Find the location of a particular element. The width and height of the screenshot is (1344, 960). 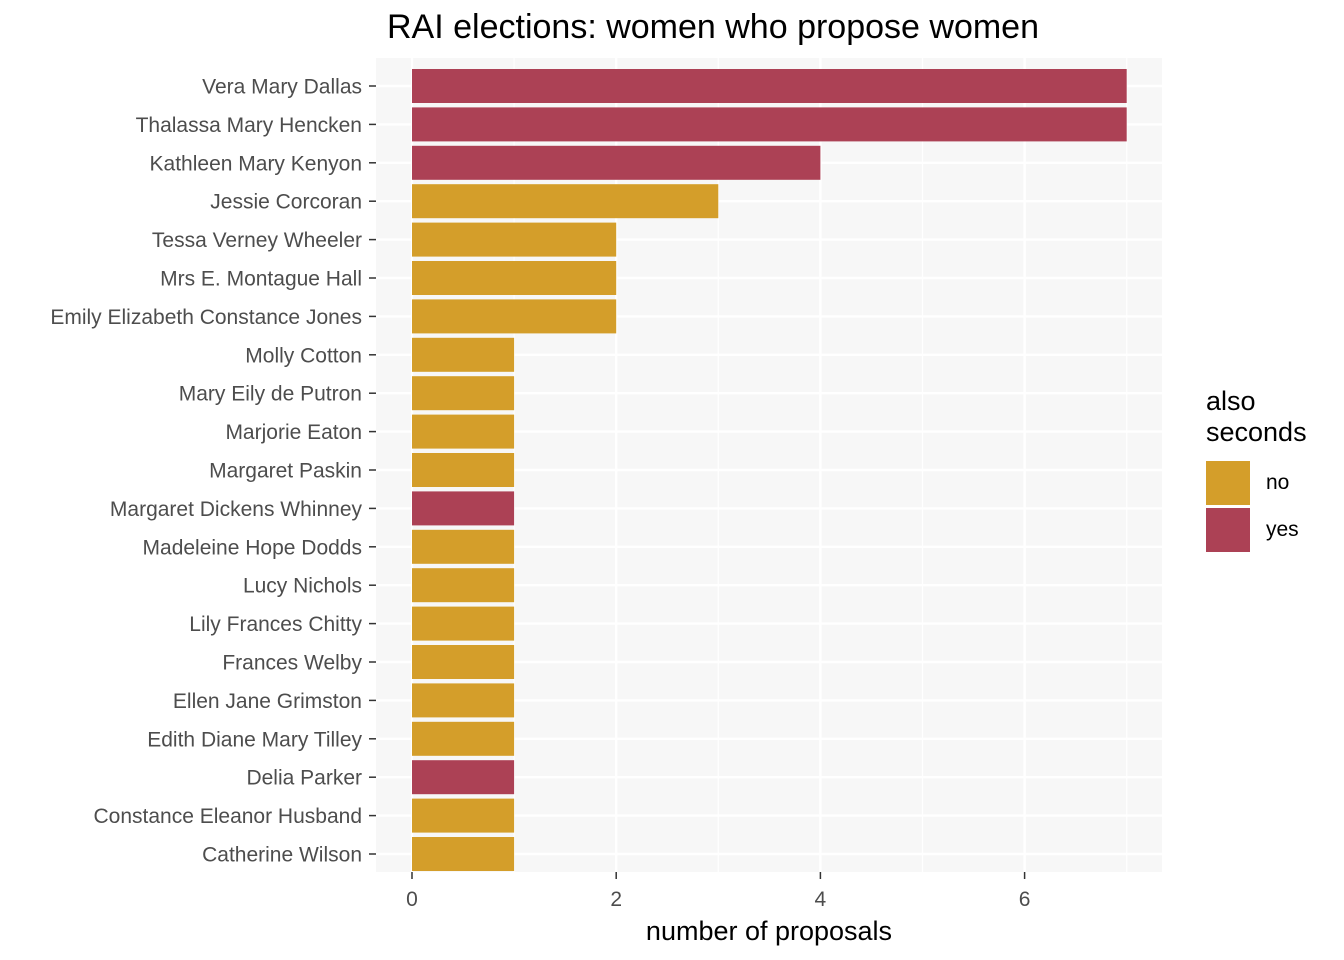

legend-item-no: no is located at coordinates (1247, 483).